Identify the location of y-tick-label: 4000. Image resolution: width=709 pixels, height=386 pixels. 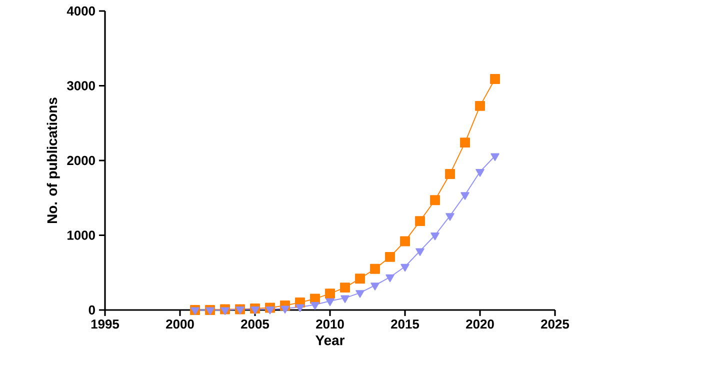
(80, 11).